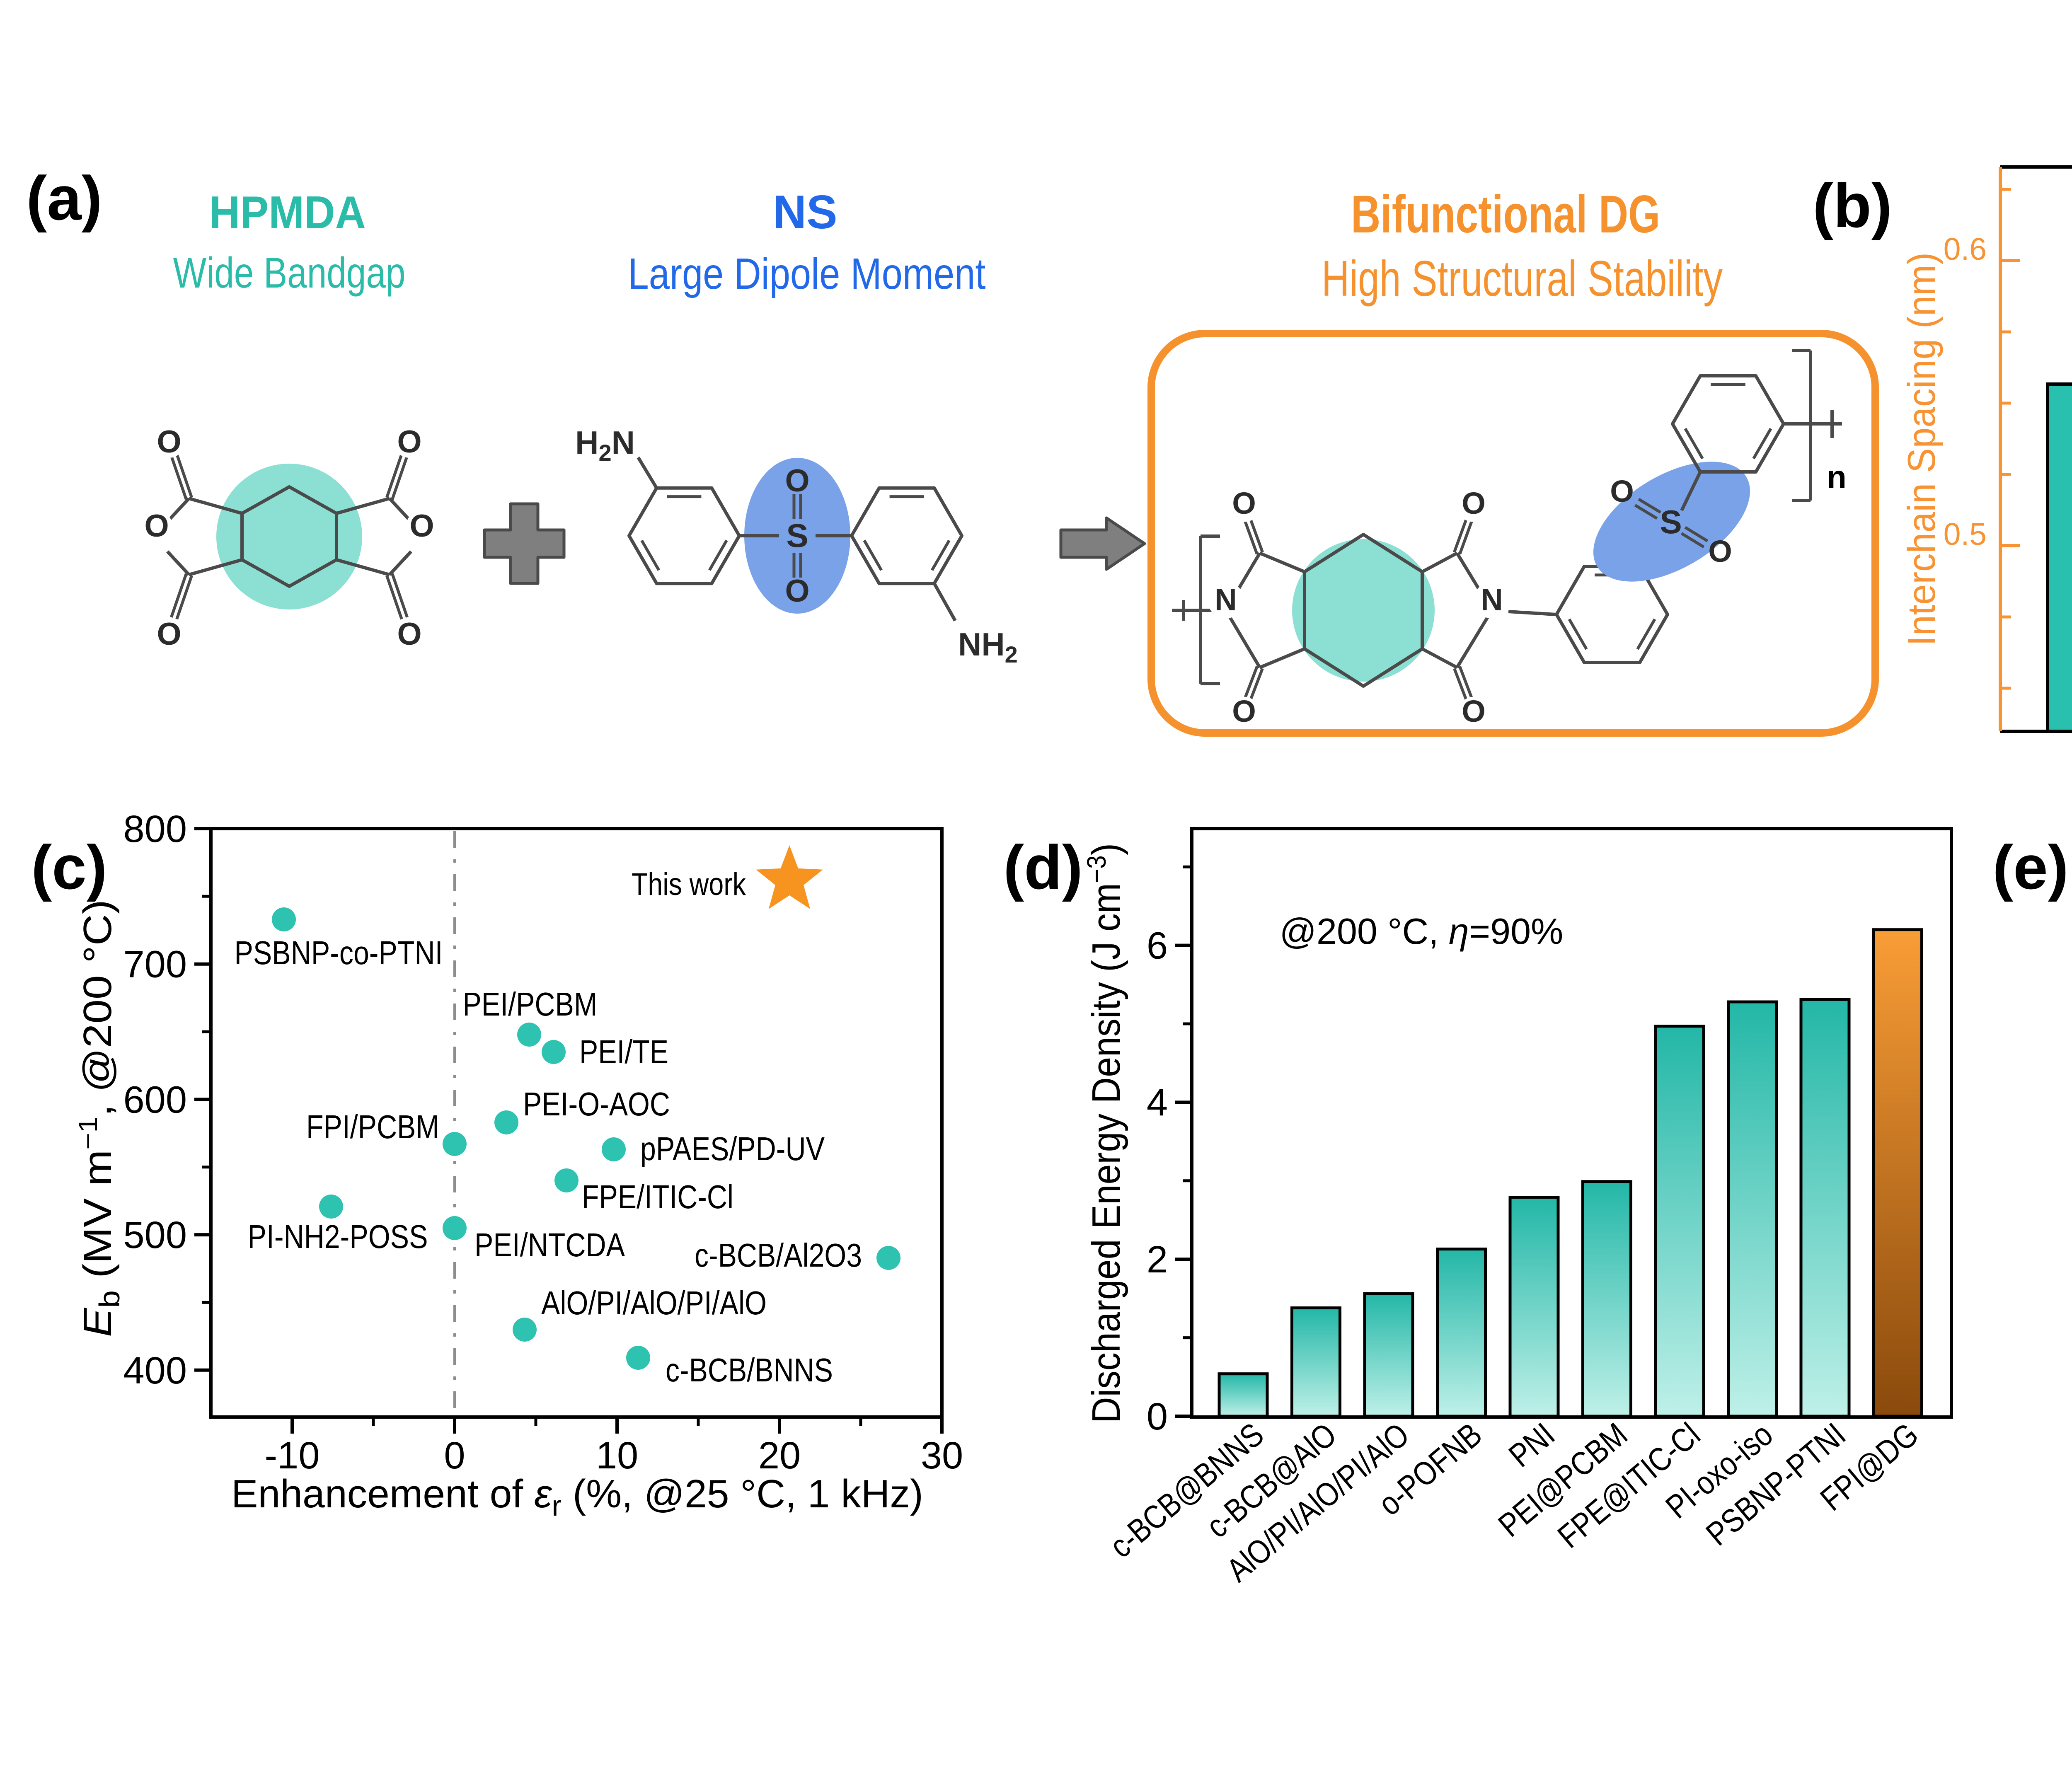  What do you see at coordinates (1921, 449) in the screenshot?
I see `svg-text: Interchain Spacing (nm)` at bounding box center [1921, 449].